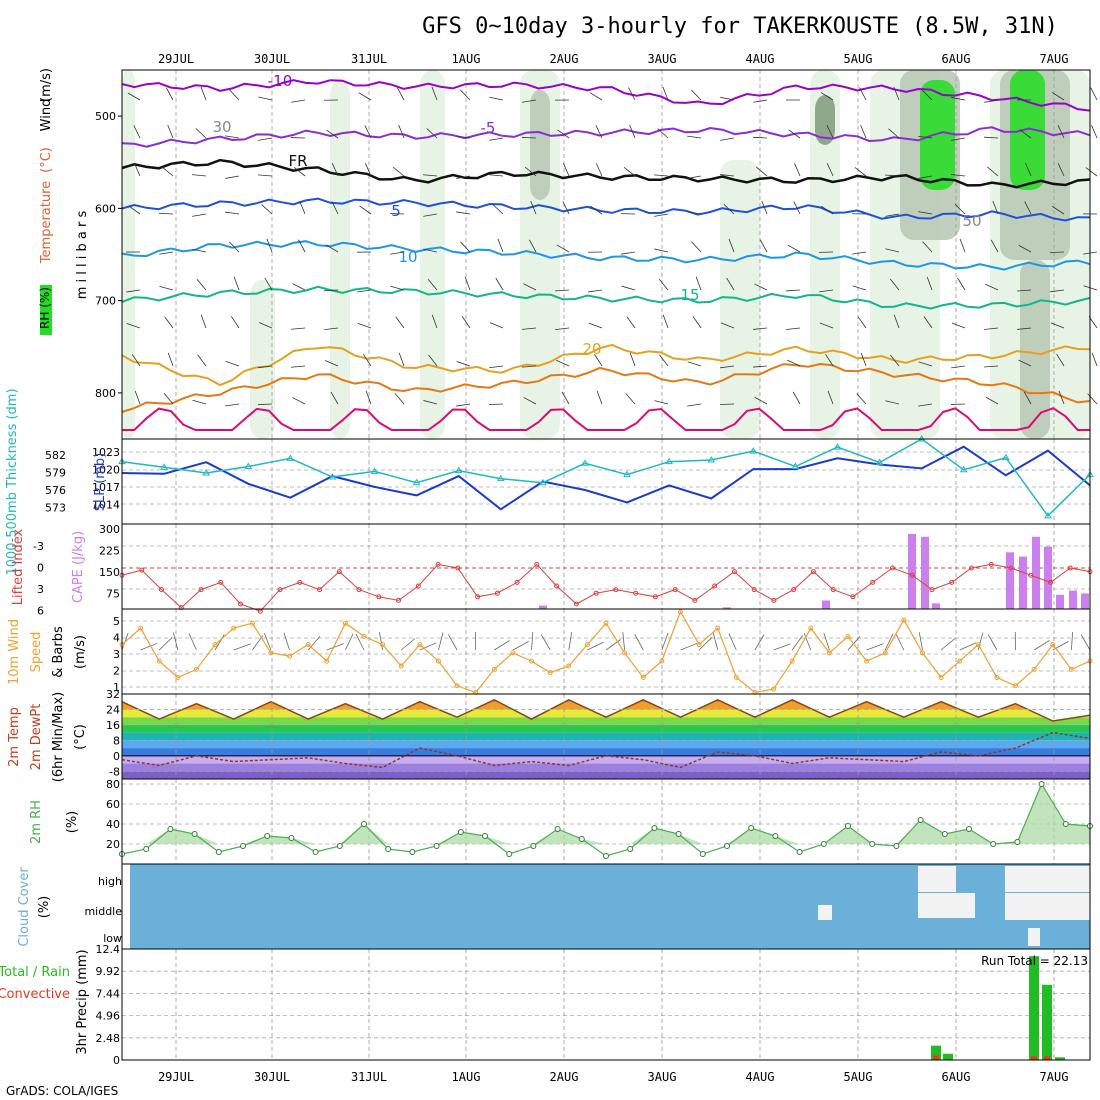  Describe the element at coordinates (1034, 937) in the screenshot. I see `cloud-patch` at that location.